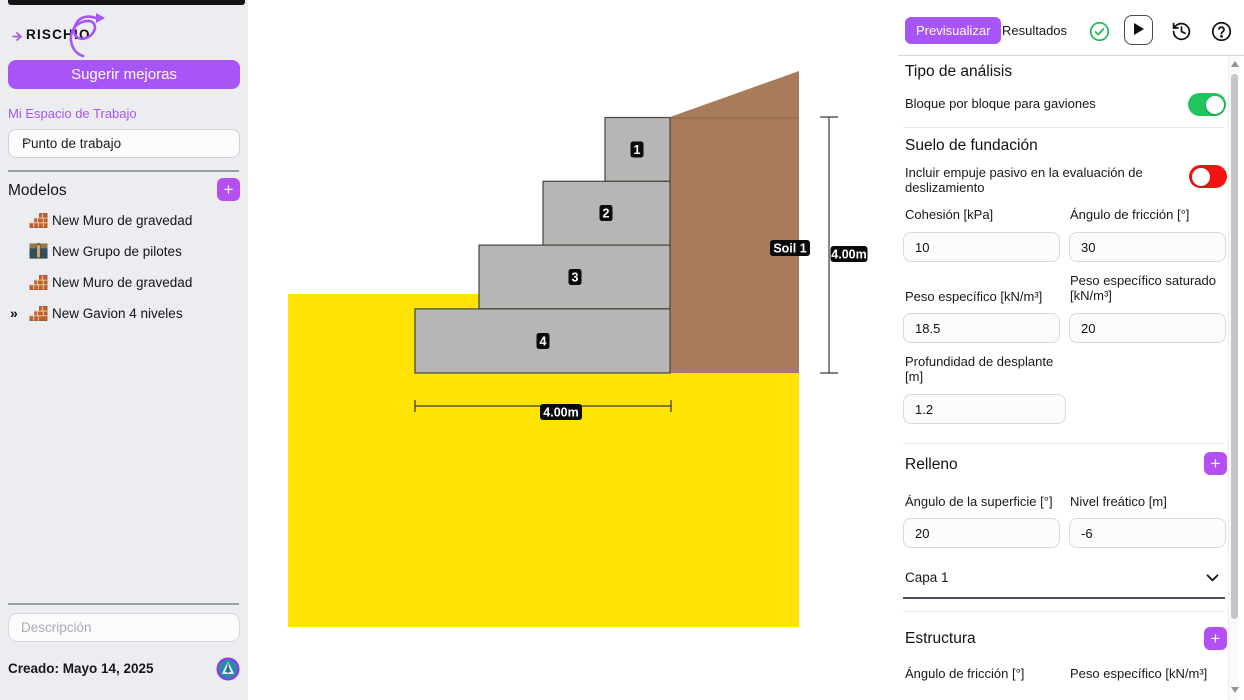 The width and height of the screenshot is (1244, 700). Describe the element at coordinates (637, 150) in the screenshot. I see `svg-text: 1` at that location.